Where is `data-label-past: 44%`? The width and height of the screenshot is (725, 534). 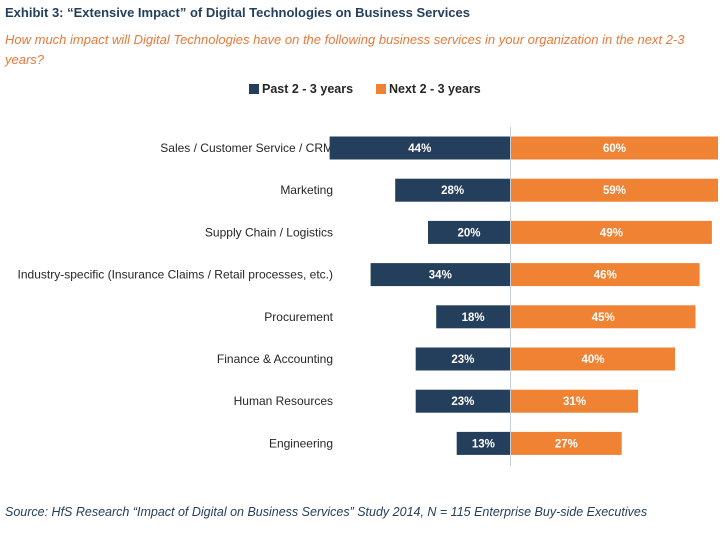 data-label-past: 44% is located at coordinates (419, 149).